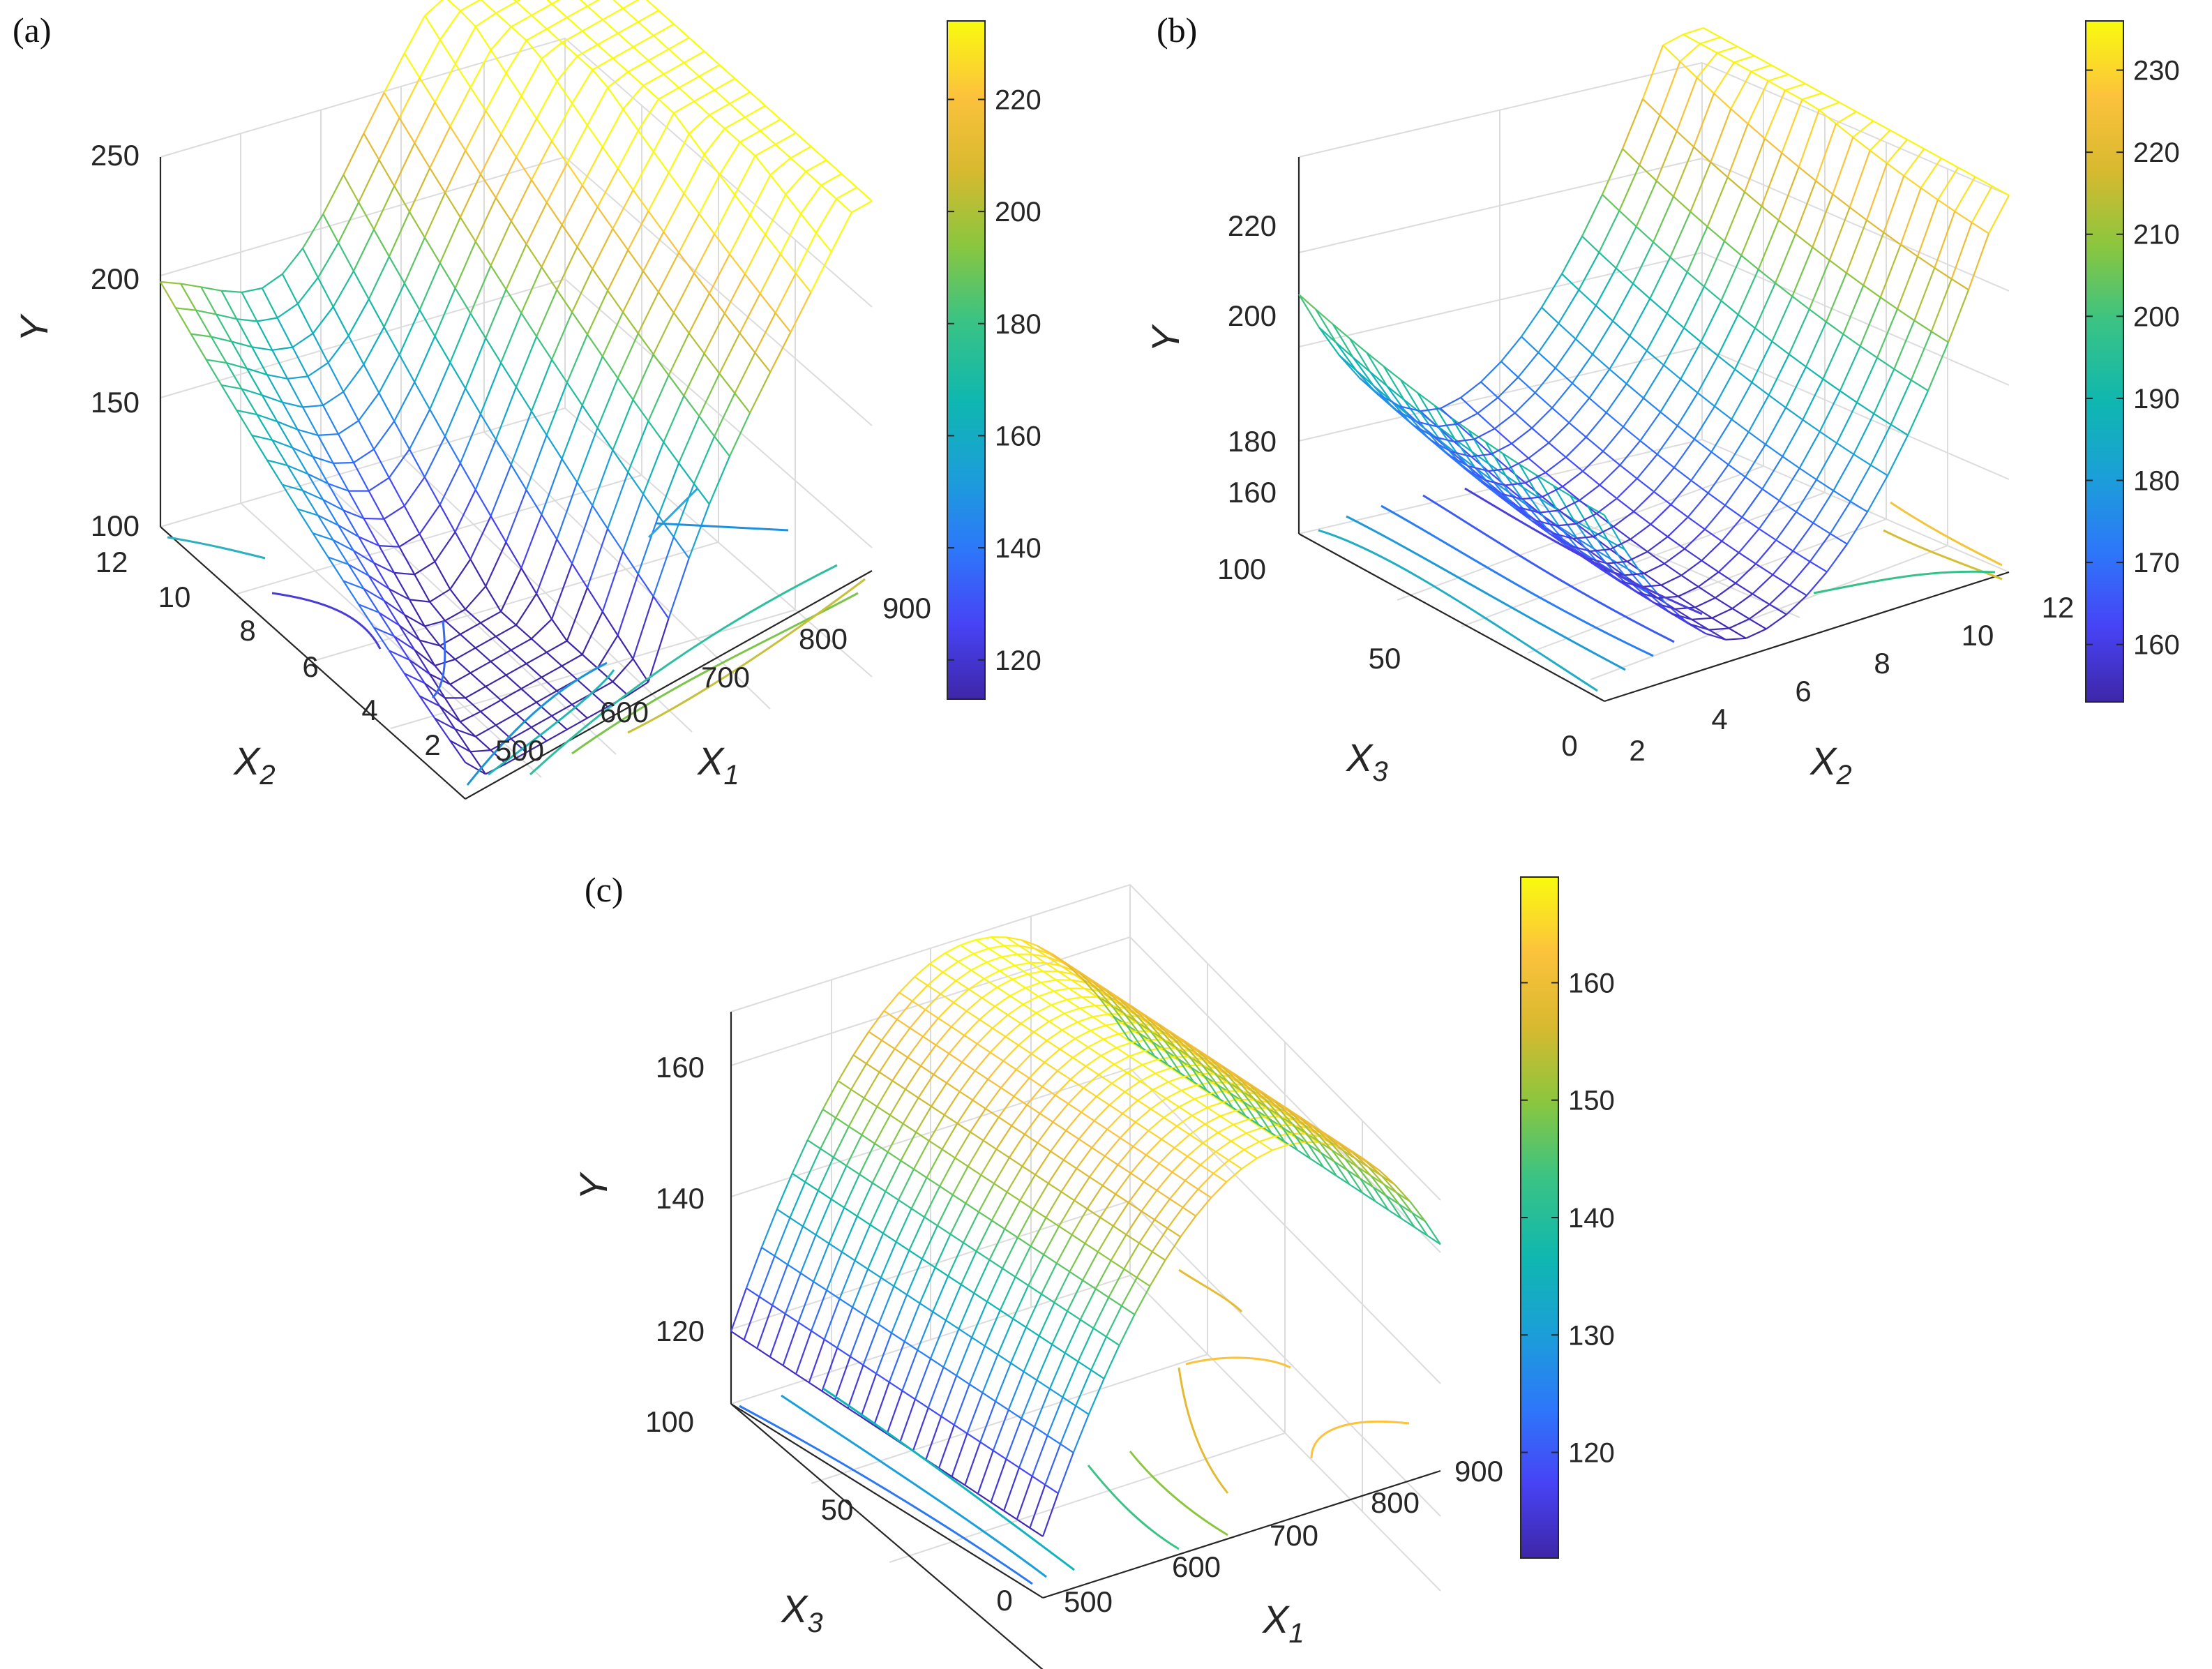 The height and width of the screenshot is (1669, 2212). Describe the element at coordinates (1637, 750) in the screenshot. I see `panel-b-xtick: 2` at that location.